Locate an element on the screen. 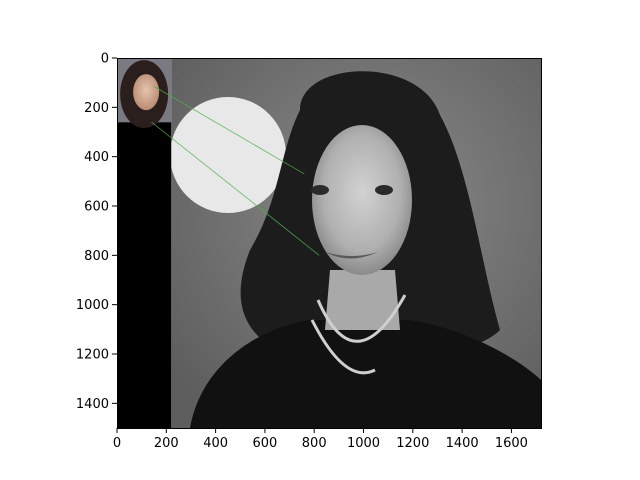 This screenshot has height=480, width=640. black-padding is located at coordinates (144, 275).